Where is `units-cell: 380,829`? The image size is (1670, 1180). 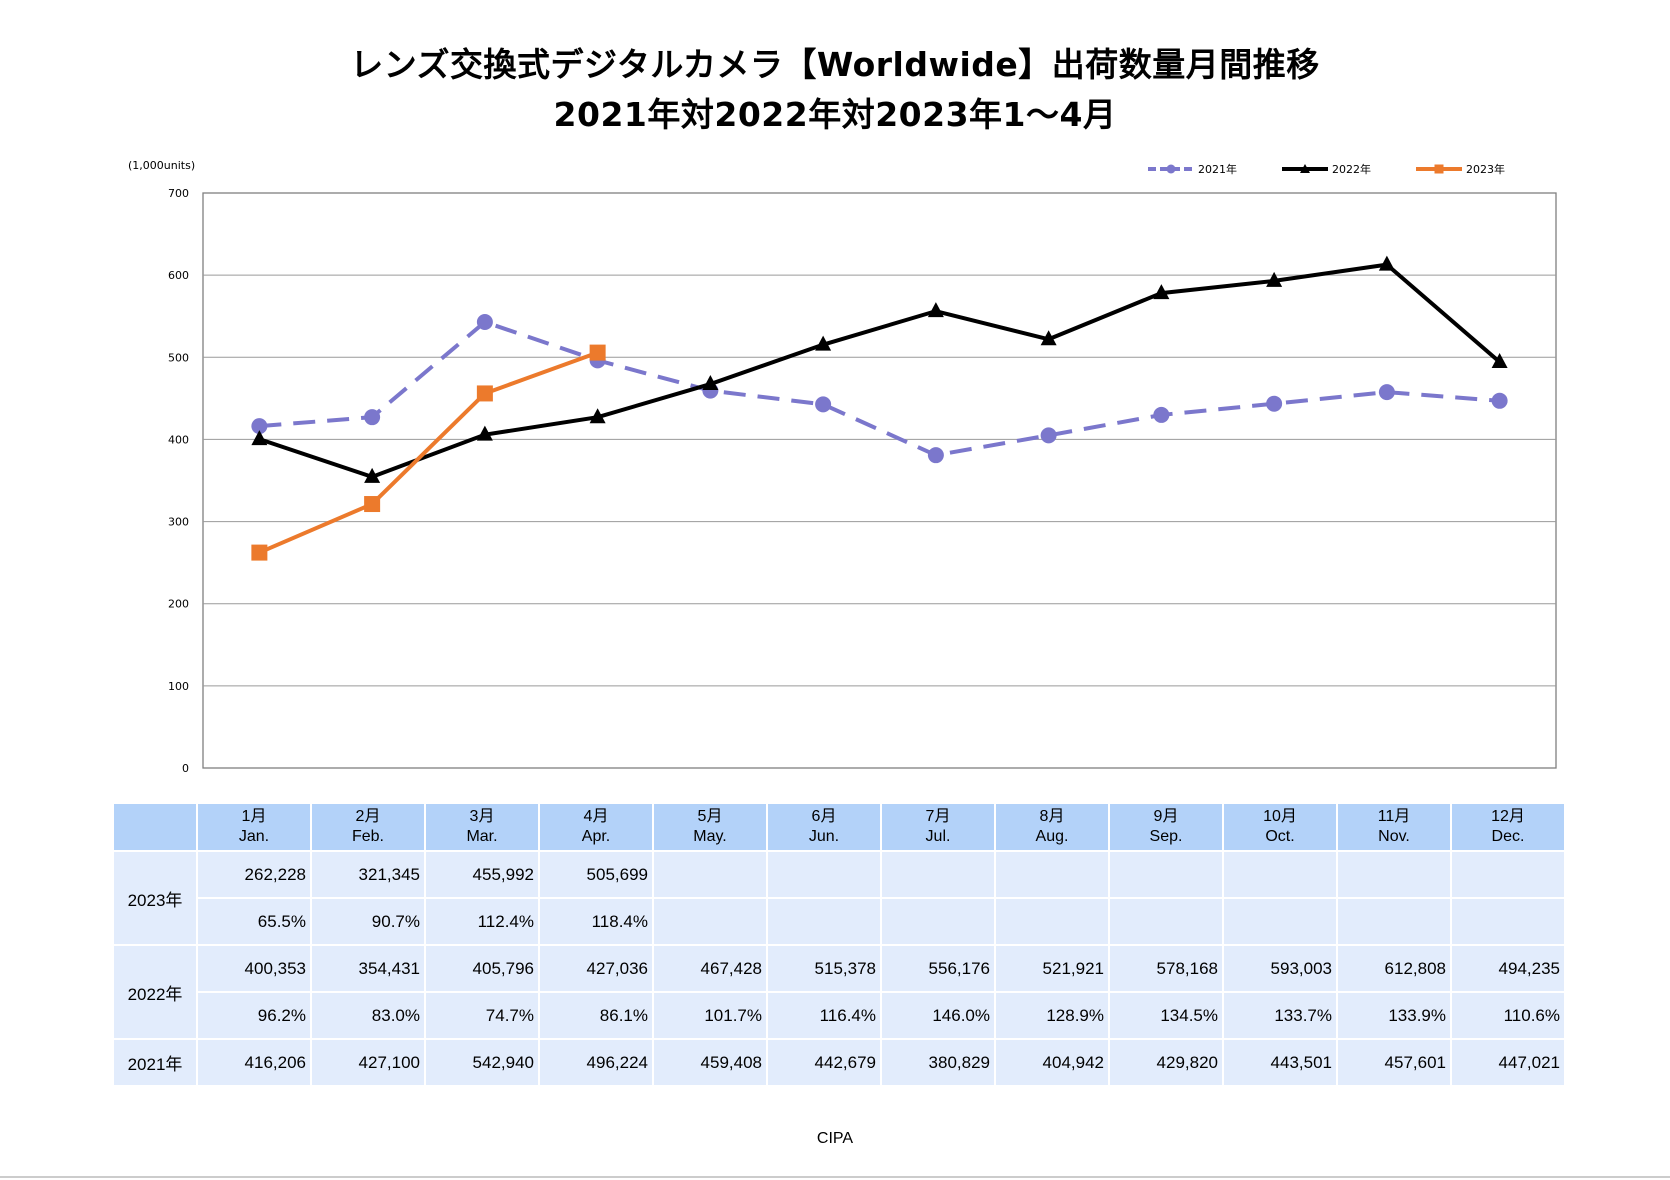 units-cell: 380,829 is located at coordinates (938, 1062).